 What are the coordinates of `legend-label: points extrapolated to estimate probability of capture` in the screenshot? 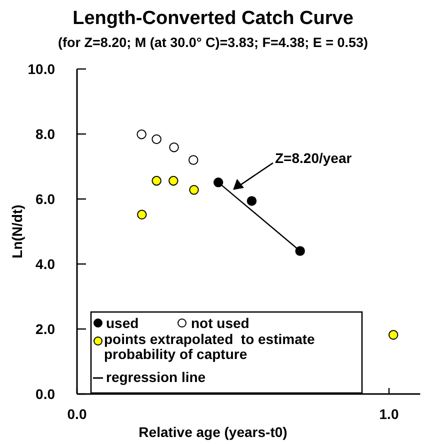 It's located at (210, 346).